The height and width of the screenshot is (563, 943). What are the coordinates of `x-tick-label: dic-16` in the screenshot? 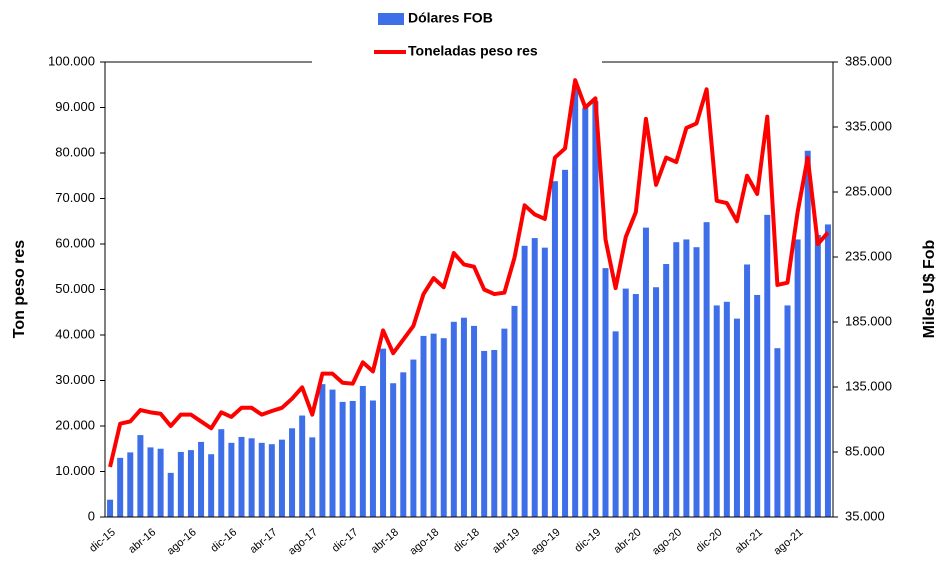 It's located at (224, 540).